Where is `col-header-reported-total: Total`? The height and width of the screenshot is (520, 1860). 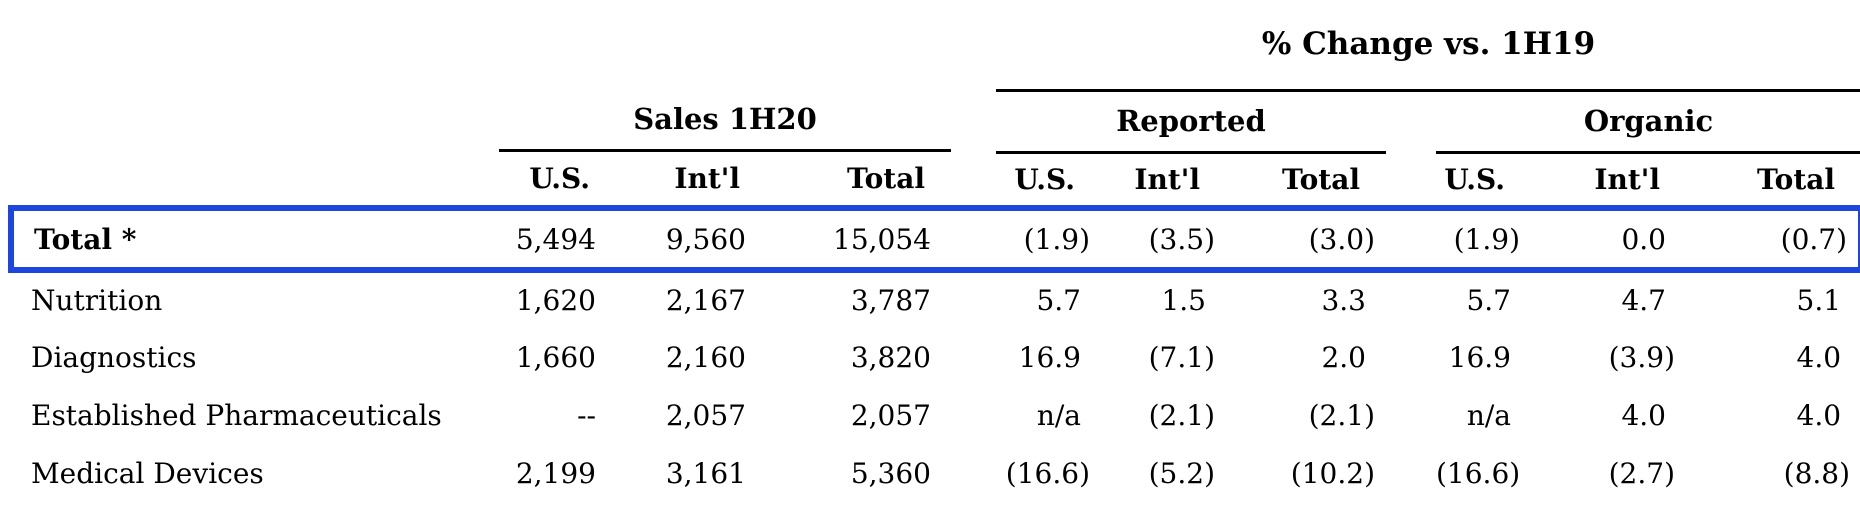 col-header-reported-total: Total is located at coordinates (1320, 179).